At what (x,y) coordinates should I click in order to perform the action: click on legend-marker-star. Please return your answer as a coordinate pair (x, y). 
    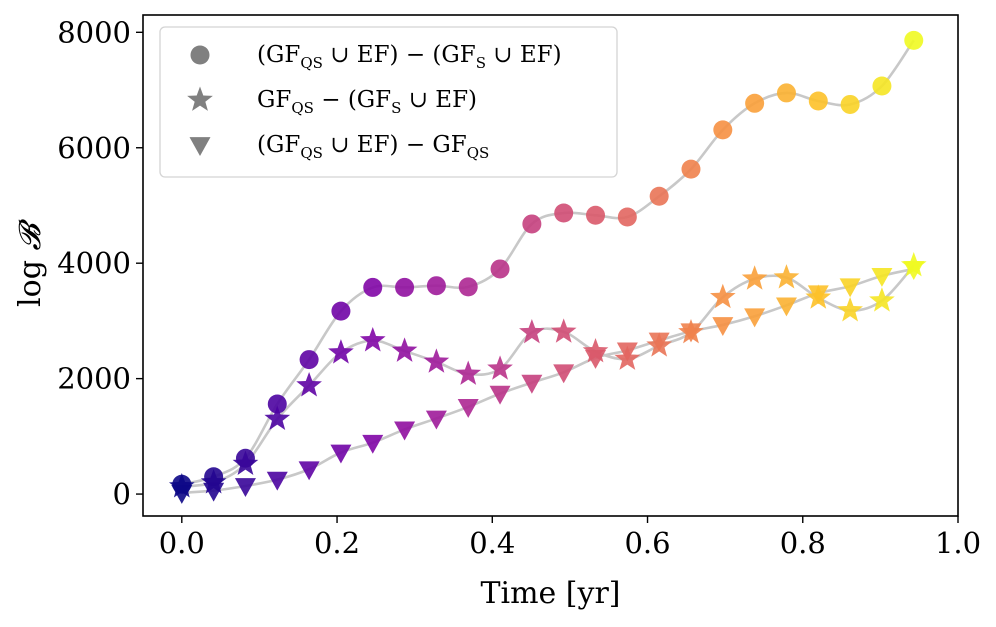
    Looking at the image, I should click on (200, 98).